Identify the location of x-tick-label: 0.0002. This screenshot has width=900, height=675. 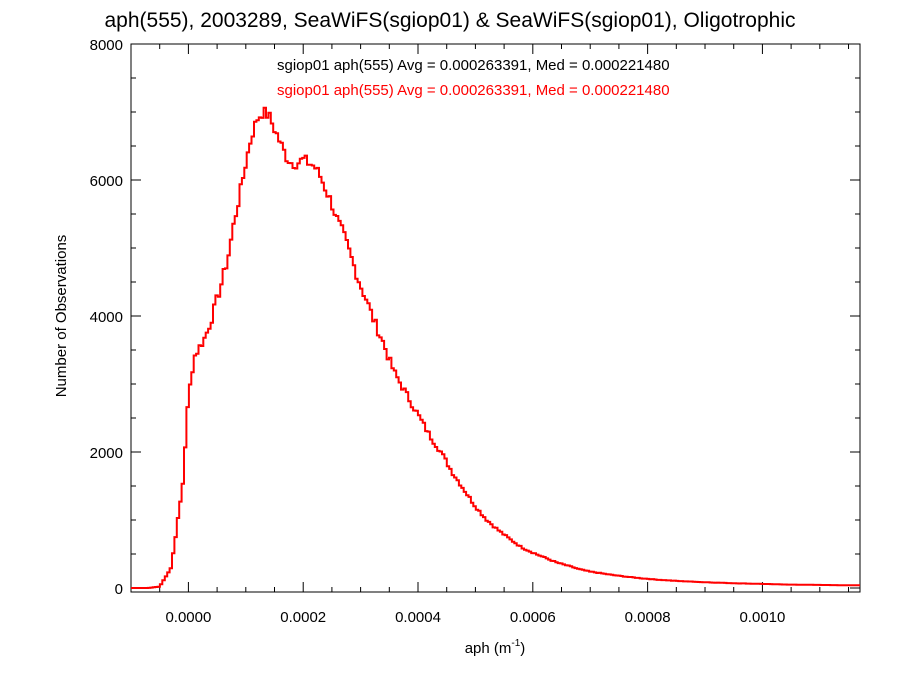
(303, 617).